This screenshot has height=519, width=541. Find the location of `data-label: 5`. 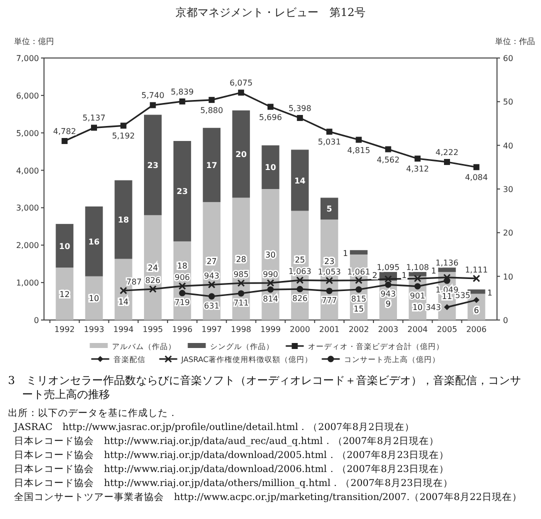

data-label: 5 is located at coordinates (329, 209).